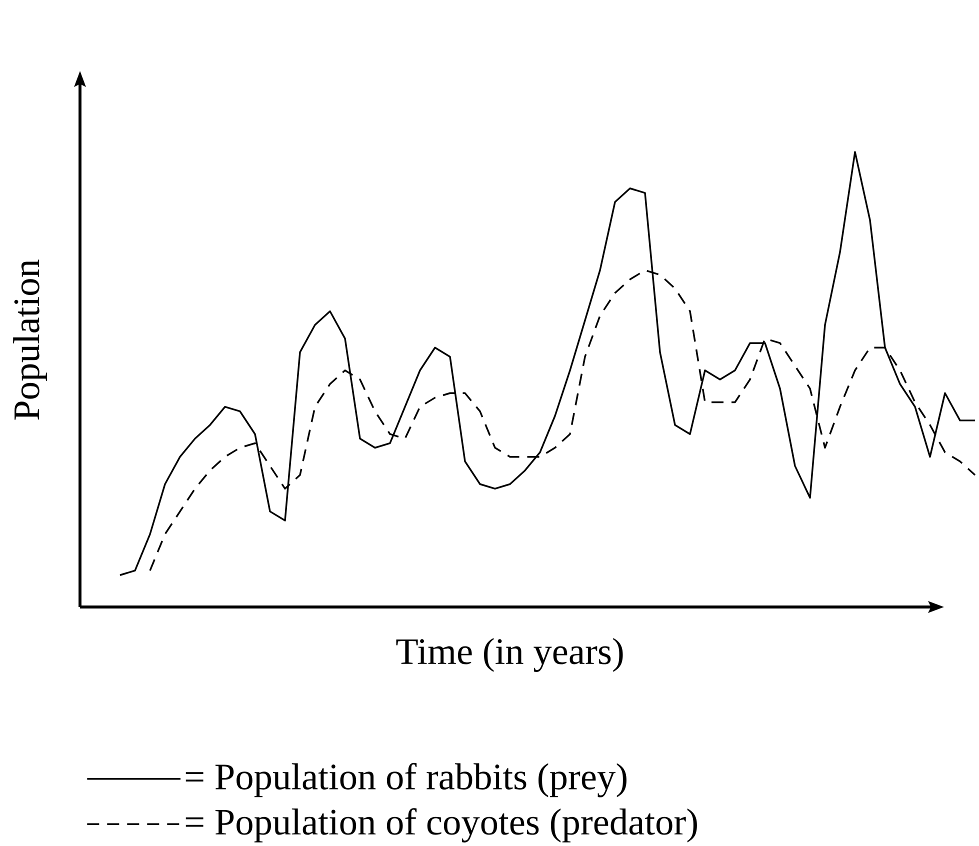 This screenshot has height=846, width=979. I want to click on x-axis-title: Time (in years), so click(509, 655).